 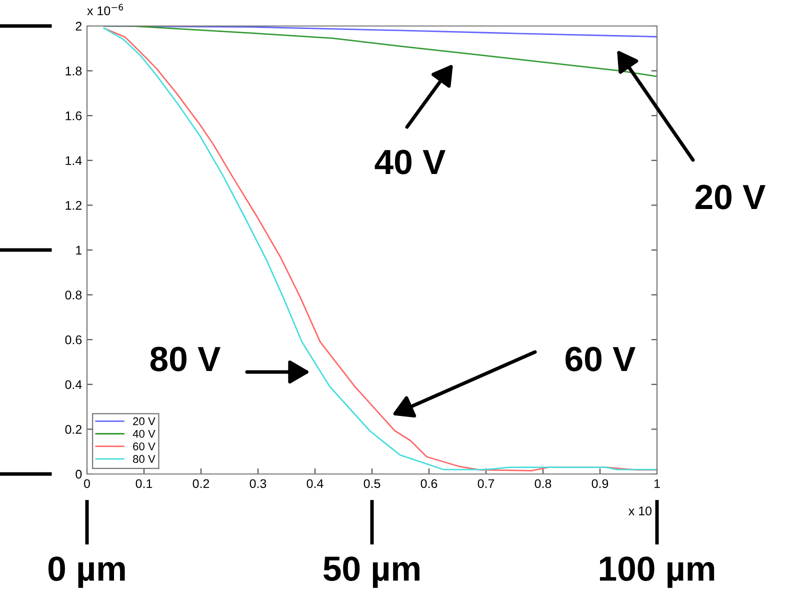 I want to click on annotation: 60 V, so click(x=601, y=359).